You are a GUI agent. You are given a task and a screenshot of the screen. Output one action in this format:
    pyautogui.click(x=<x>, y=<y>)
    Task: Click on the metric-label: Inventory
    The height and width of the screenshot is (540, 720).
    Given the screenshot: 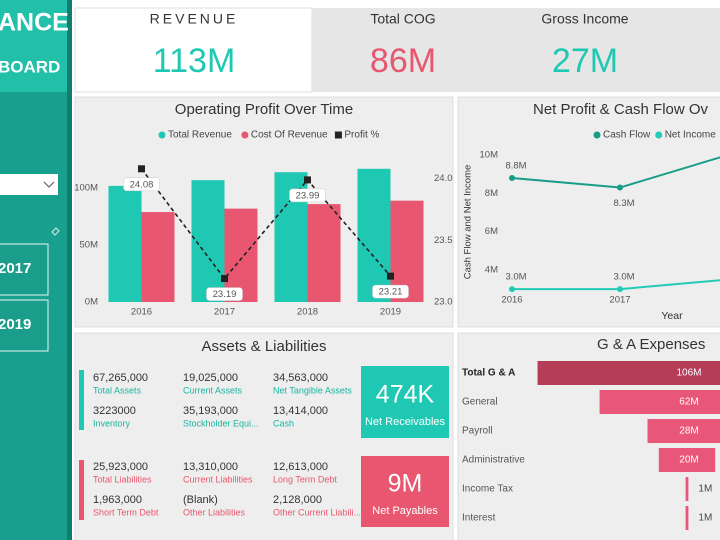 What is the action you would take?
    pyautogui.click(x=112, y=423)
    